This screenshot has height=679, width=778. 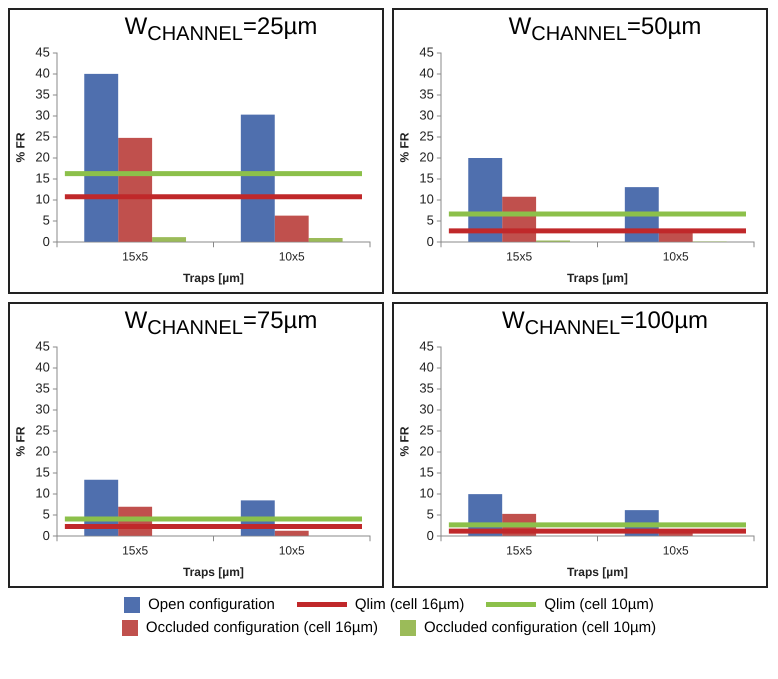 What do you see at coordinates (605, 28) in the screenshot?
I see `chart-title: W$_{CHANNEL}$=50µm` at bounding box center [605, 28].